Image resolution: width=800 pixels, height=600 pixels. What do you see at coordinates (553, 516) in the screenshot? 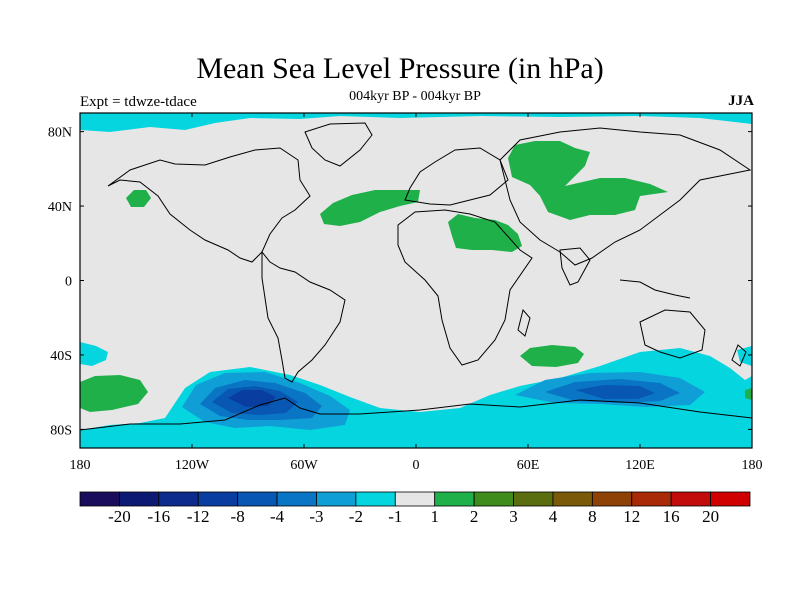
I see `colorbar-label: 4` at bounding box center [553, 516].